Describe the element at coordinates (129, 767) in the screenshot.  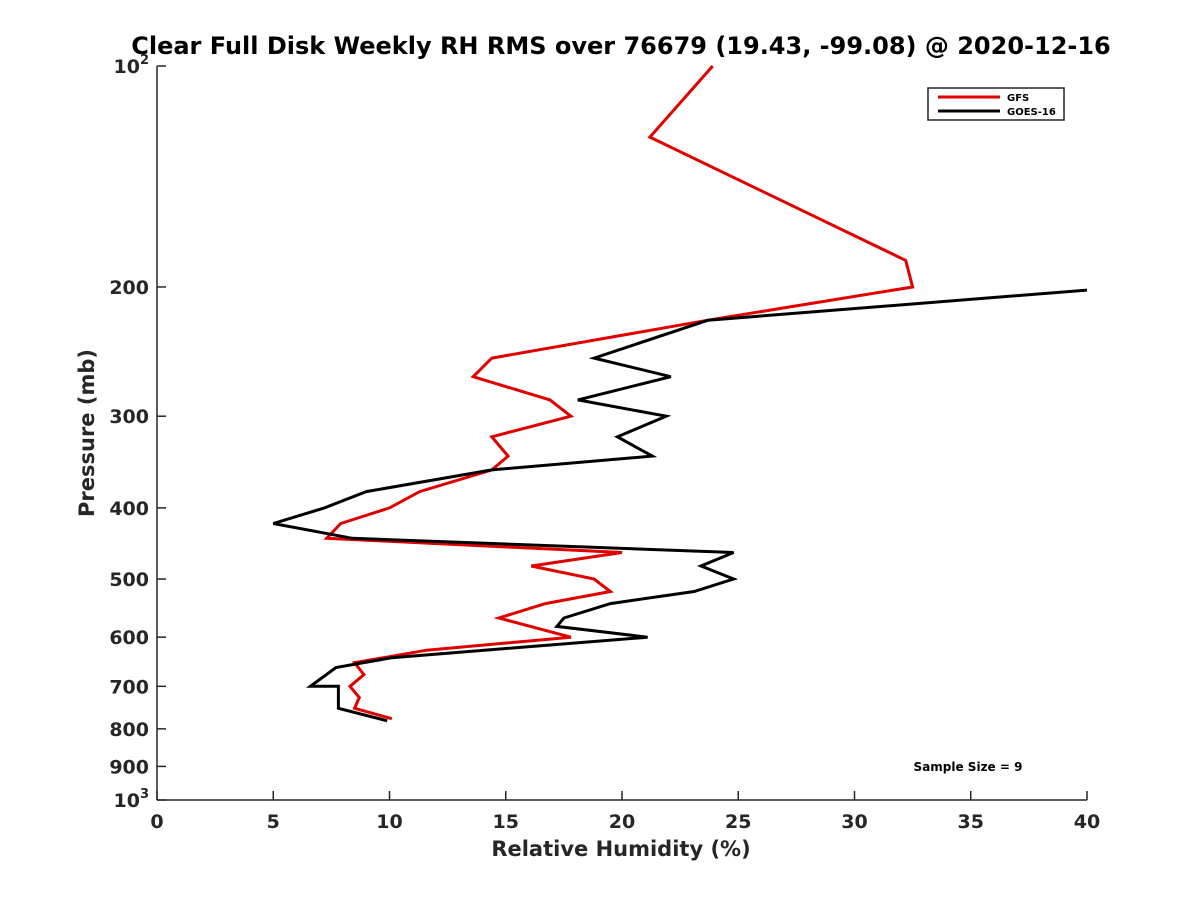
I see `y-tick-label: 900` at that location.